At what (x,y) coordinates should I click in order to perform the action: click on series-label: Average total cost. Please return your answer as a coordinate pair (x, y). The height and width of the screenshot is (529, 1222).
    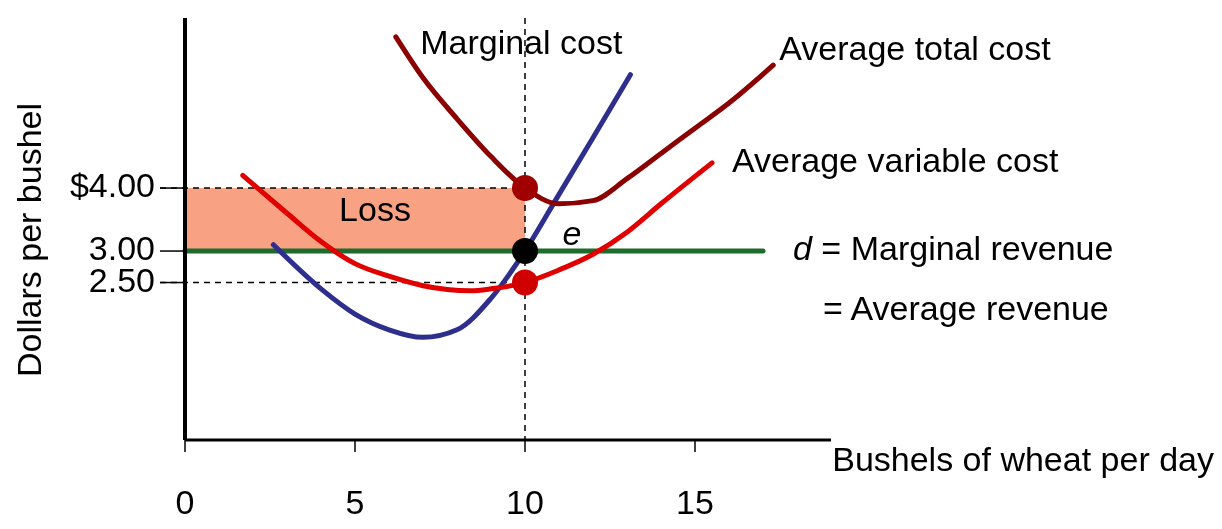
    Looking at the image, I should click on (915, 48).